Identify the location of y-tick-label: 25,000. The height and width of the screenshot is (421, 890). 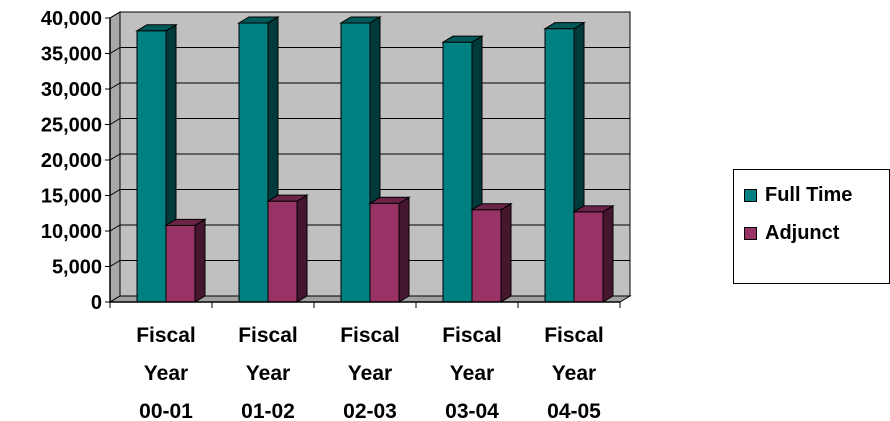
(71, 126).